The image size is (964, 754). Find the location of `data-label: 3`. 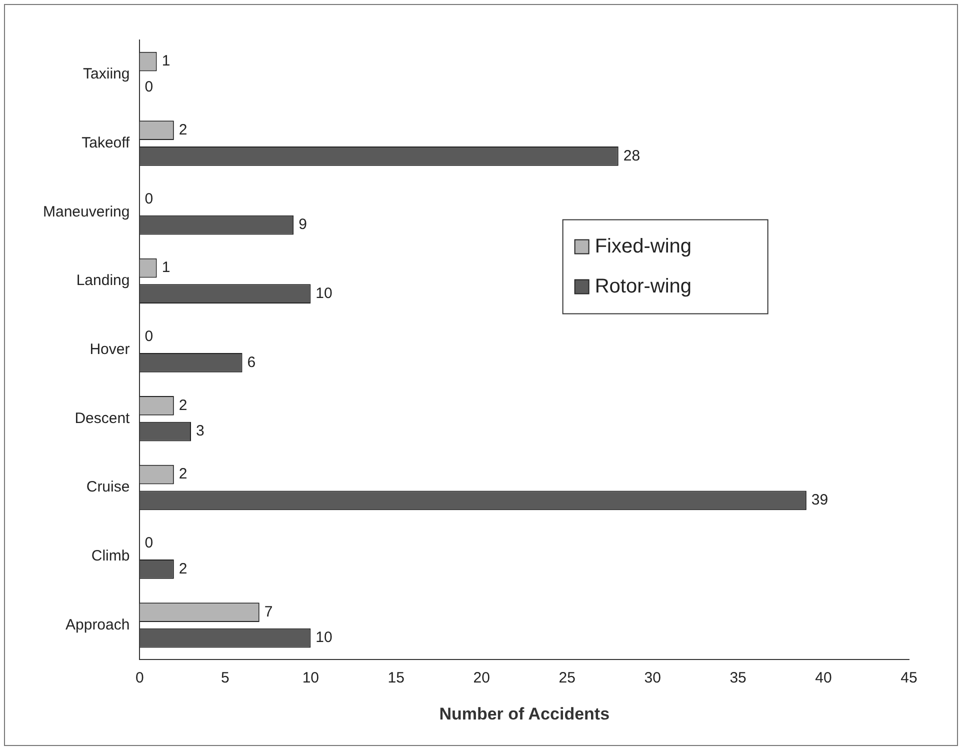

data-label: 3 is located at coordinates (200, 431).